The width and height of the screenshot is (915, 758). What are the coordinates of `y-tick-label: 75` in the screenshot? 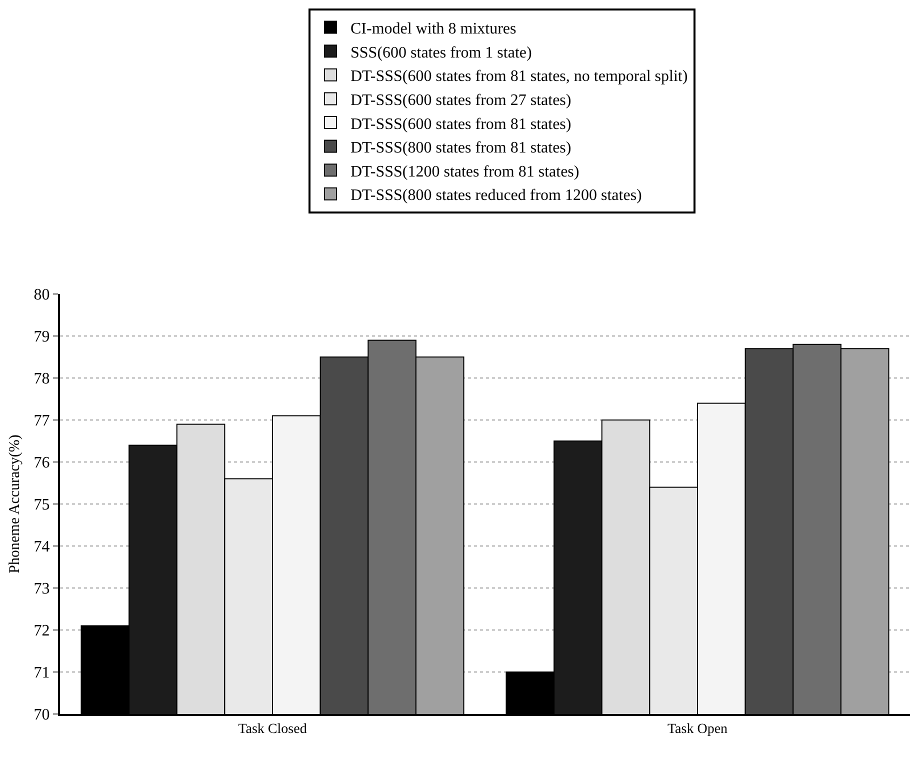 It's located at (42, 505).